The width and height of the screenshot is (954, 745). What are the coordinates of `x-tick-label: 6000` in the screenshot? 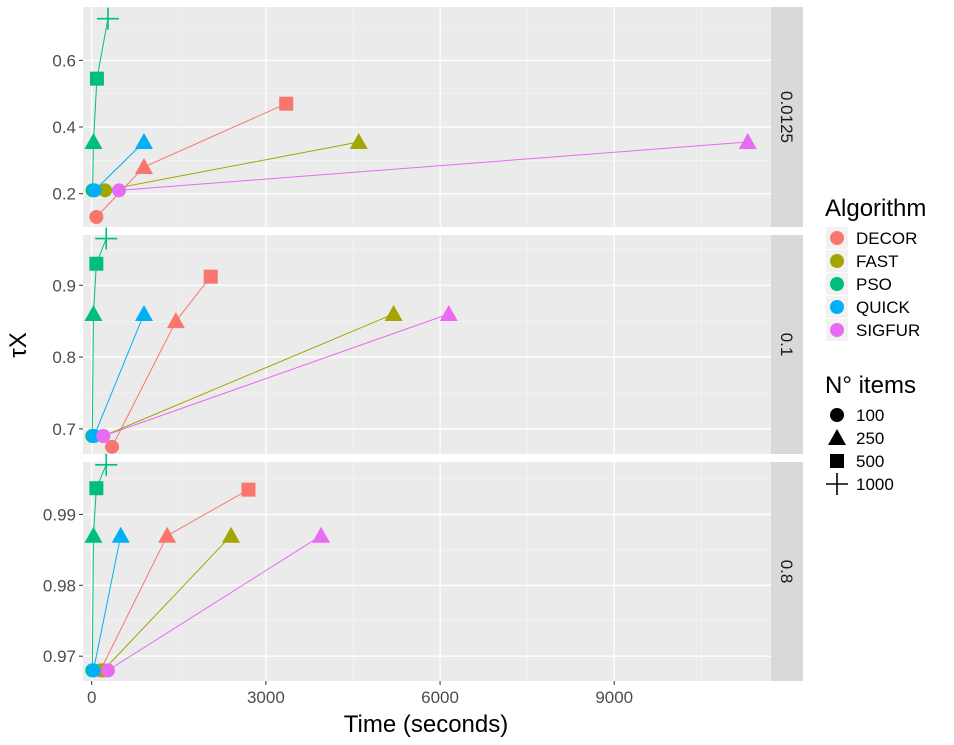 It's located at (440, 697).